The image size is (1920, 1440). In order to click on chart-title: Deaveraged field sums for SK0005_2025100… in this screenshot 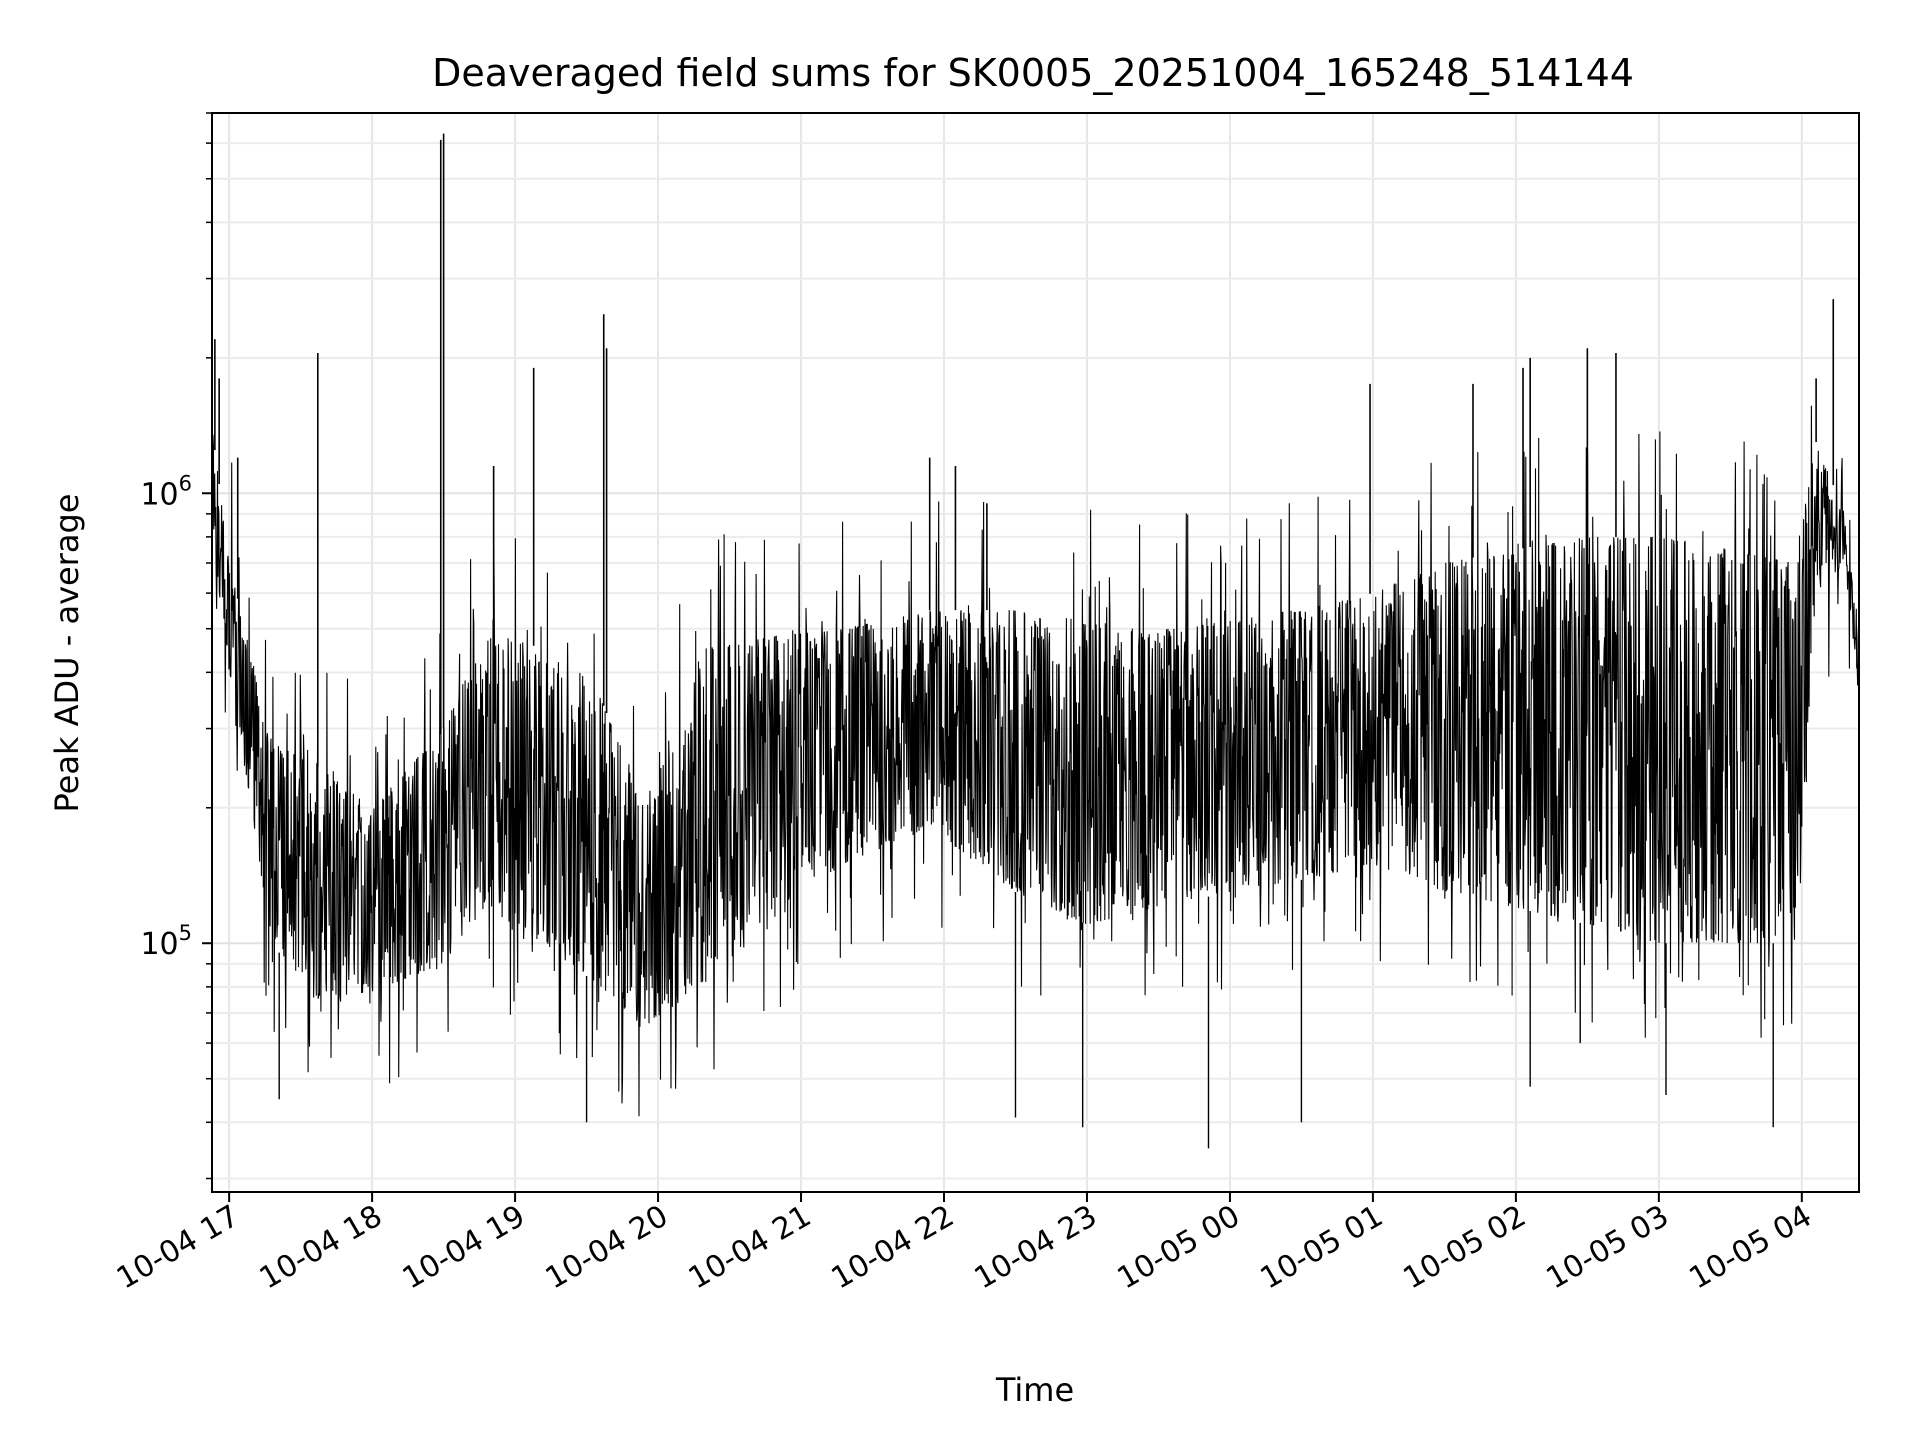, I will do `click(1033, 73)`.